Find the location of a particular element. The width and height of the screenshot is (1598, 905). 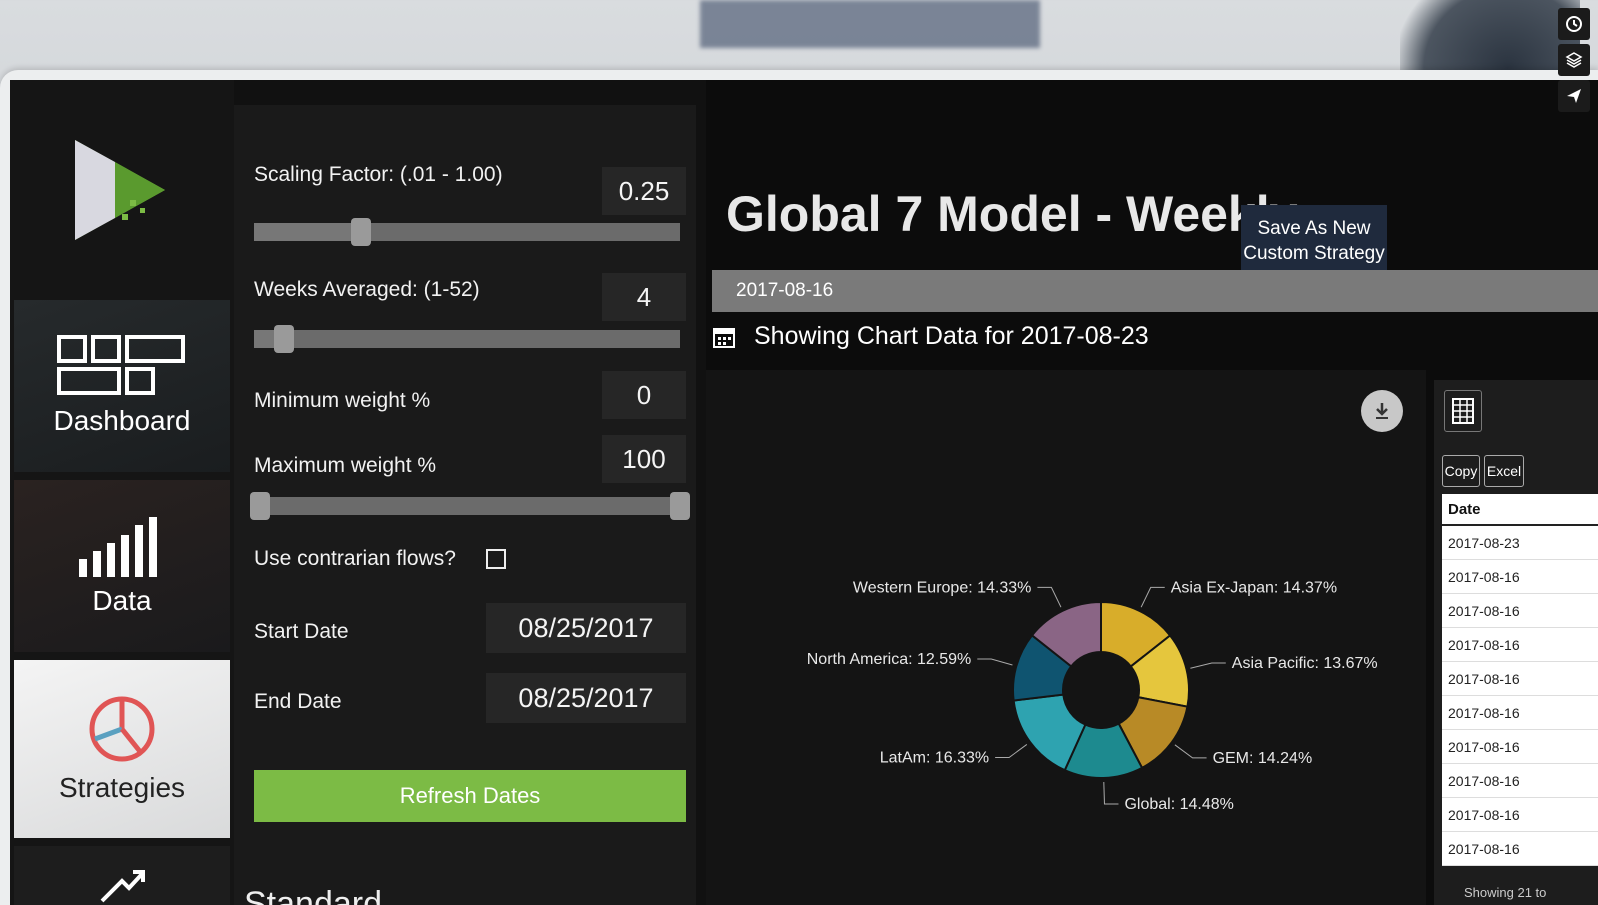

scaling-factor-input: 0.25 is located at coordinates (644, 191).